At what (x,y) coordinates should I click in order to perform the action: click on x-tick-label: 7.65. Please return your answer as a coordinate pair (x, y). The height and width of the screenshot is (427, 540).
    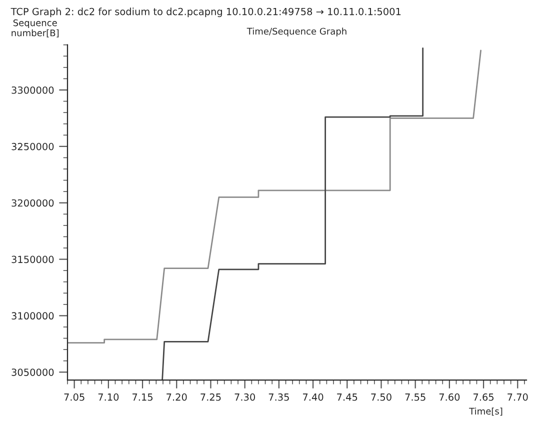
    Looking at the image, I should click on (484, 397).